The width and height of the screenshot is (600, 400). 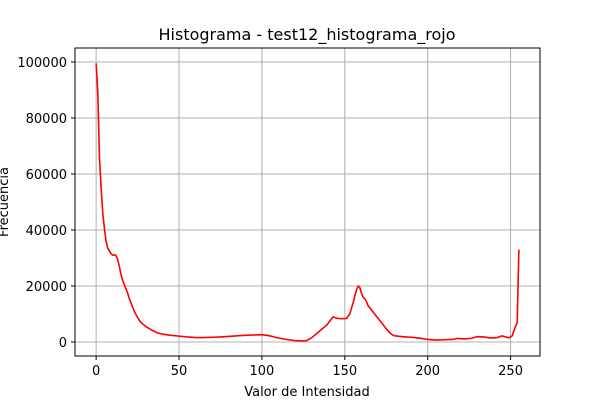 What do you see at coordinates (510, 371) in the screenshot?
I see `x-tick-label: 250` at bounding box center [510, 371].